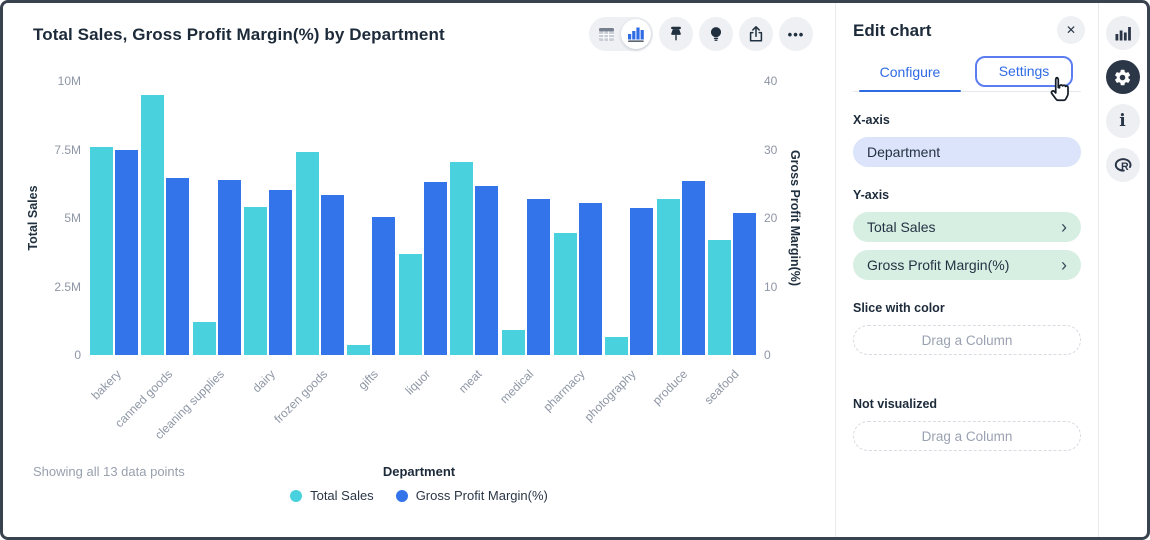  Describe the element at coordinates (795, 218) in the screenshot. I see `right-axis-title: Gross Profit Margin(%)` at that location.